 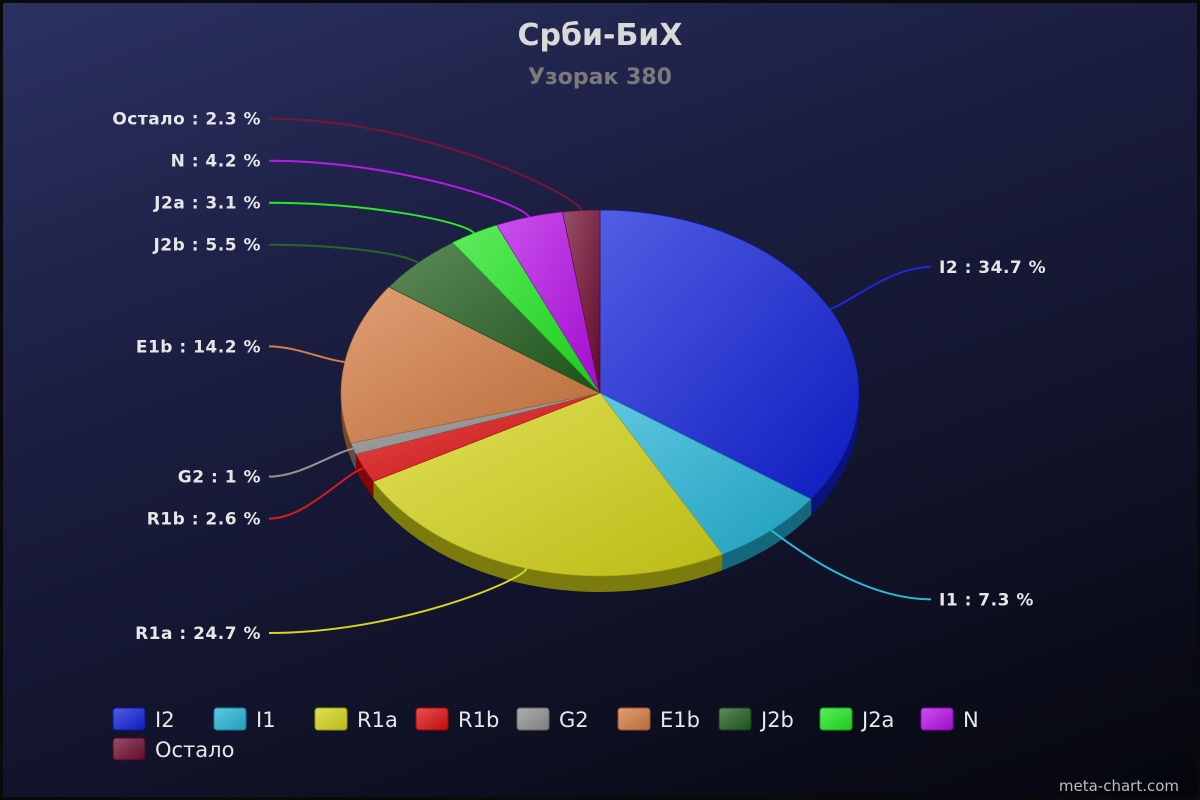 What do you see at coordinates (311, 462) in the screenshot?
I see `leader-line-g2` at bounding box center [311, 462].